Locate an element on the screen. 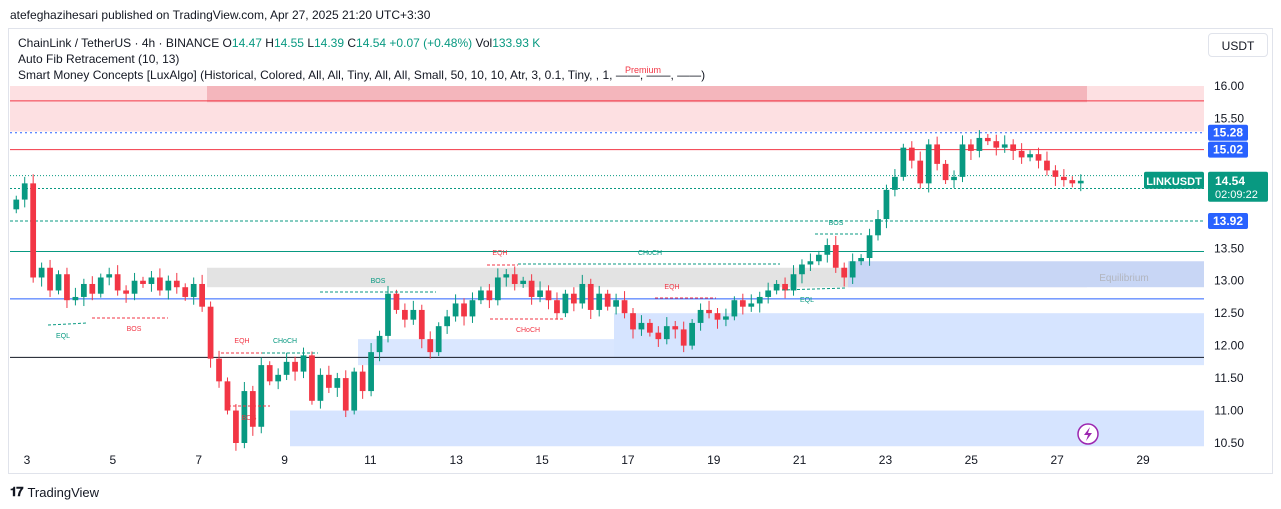 The image size is (1281, 509). lightning-bolt-icon is located at coordinates (1088, 434).